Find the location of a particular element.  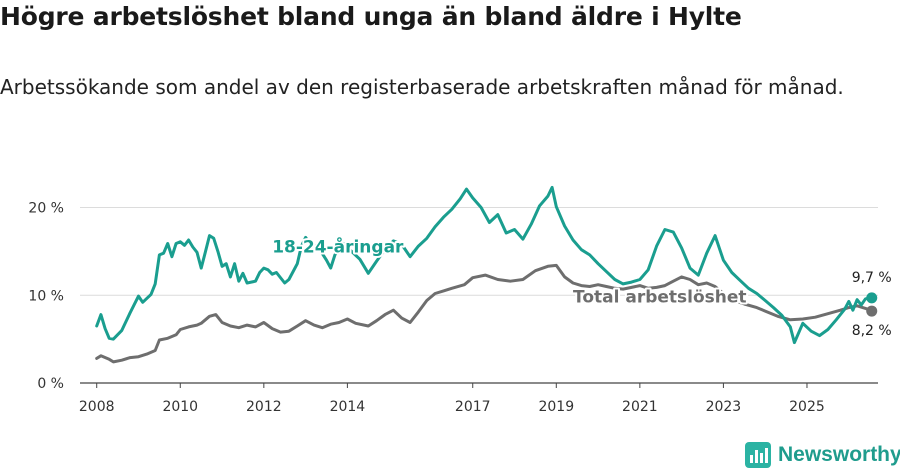

y-tick-label: 0 % is located at coordinates (50, 384).